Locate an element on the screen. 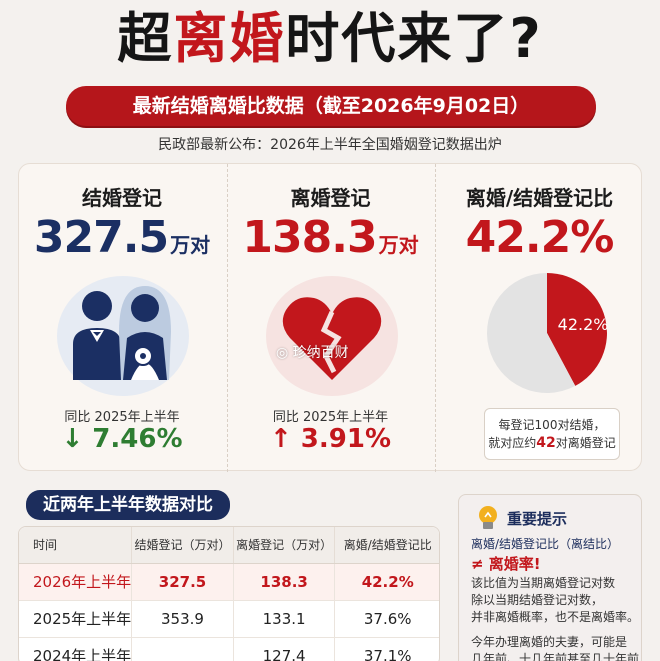 This screenshot has height=661, width=660. table-row: 2024年上半年 127.4 37.1% is located at coordinates (229, 649).